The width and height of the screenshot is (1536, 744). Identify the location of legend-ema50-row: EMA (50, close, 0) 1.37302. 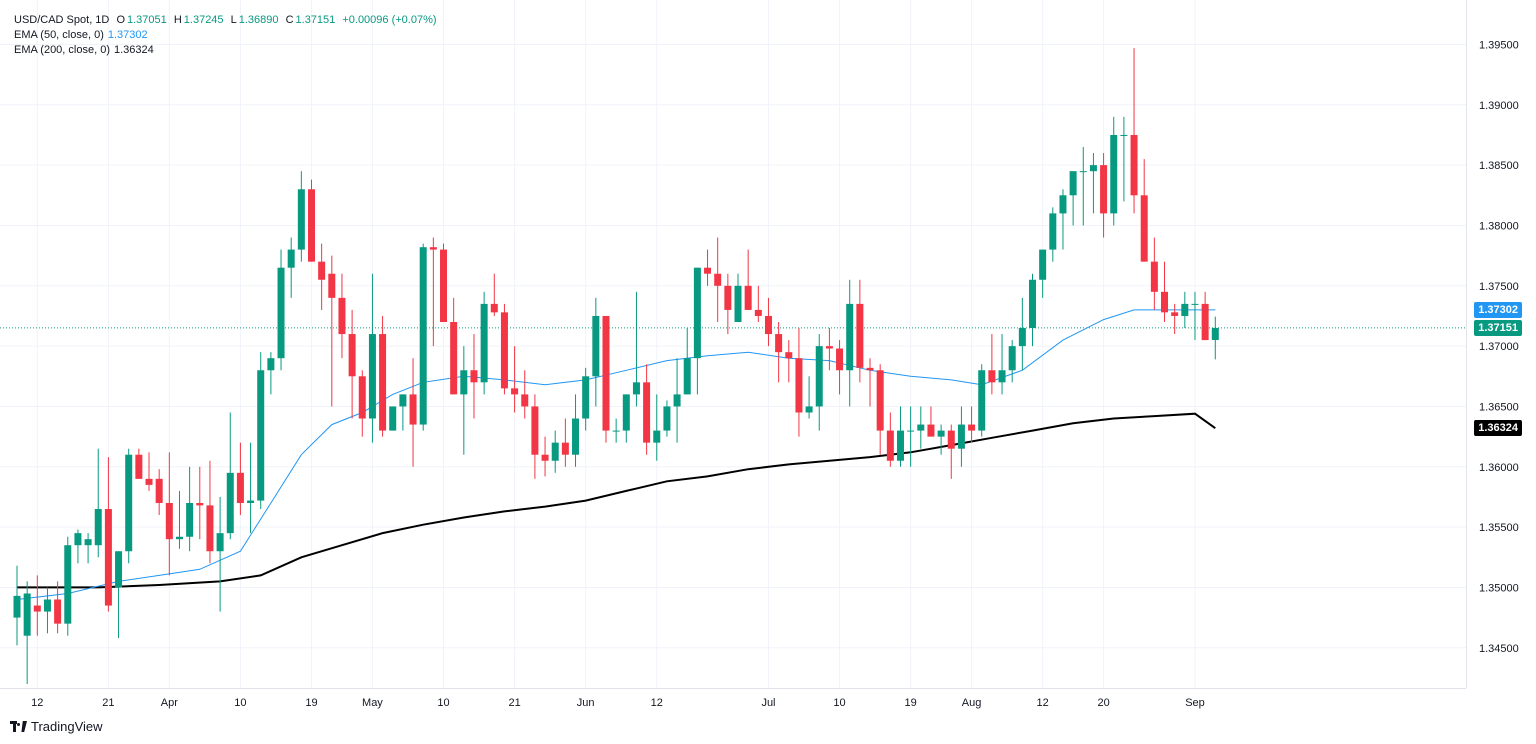
(225, 35).